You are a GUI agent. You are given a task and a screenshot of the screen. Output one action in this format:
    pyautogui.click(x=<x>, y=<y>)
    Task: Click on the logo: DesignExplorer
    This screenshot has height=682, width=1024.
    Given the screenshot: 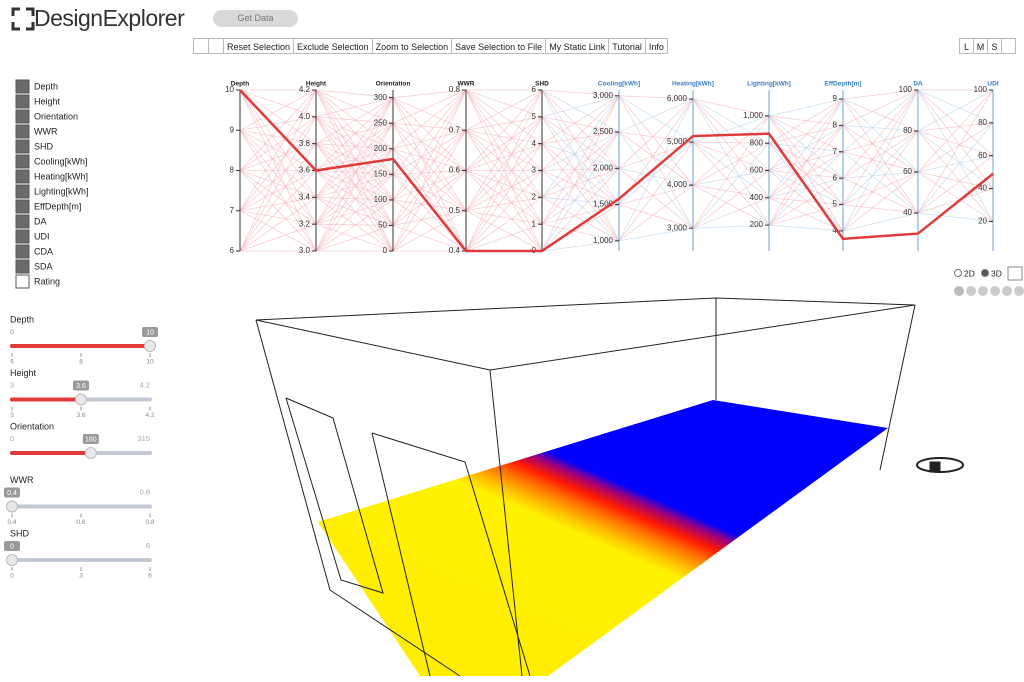 What is the action you would take?
    pyautogui.click(x=109, y=18)
    